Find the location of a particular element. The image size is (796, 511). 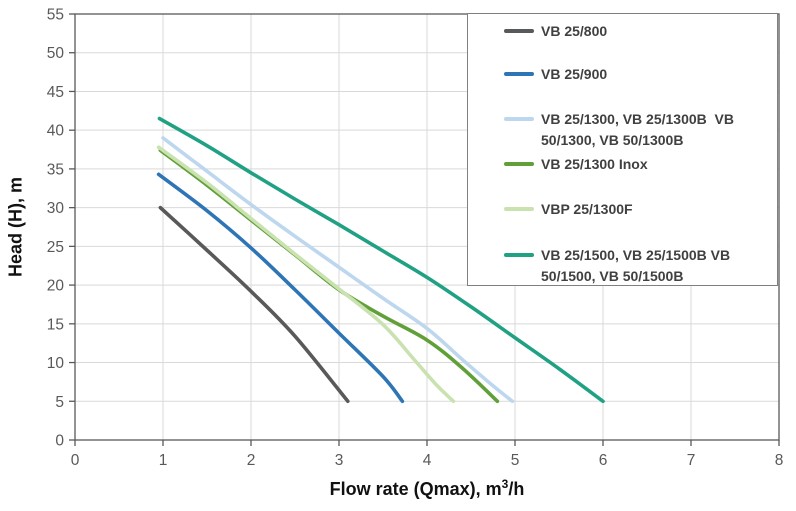

x-axis-title-text: Flow rate (Qmax), m is located at coordinates (415, 489).